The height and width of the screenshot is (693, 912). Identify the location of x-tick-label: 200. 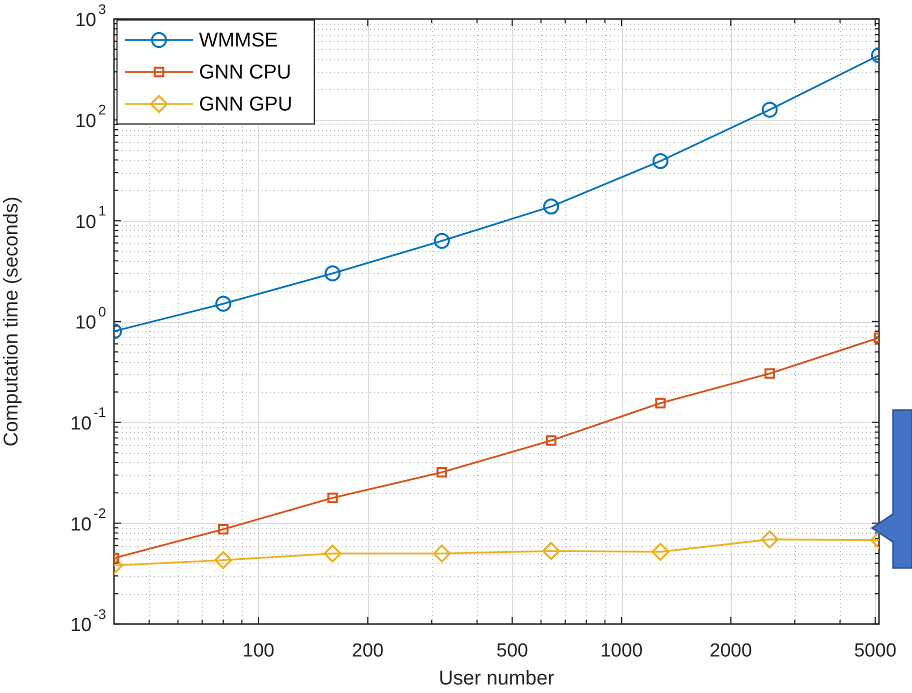
(368, 651).